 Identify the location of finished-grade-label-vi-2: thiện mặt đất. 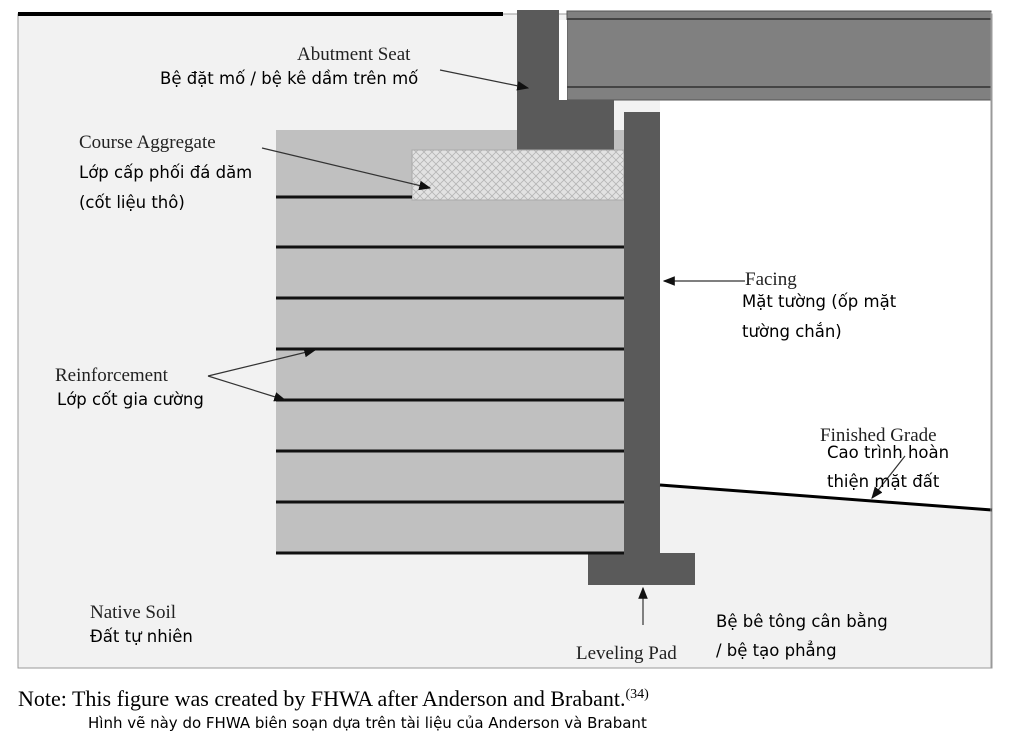
(883, 481).